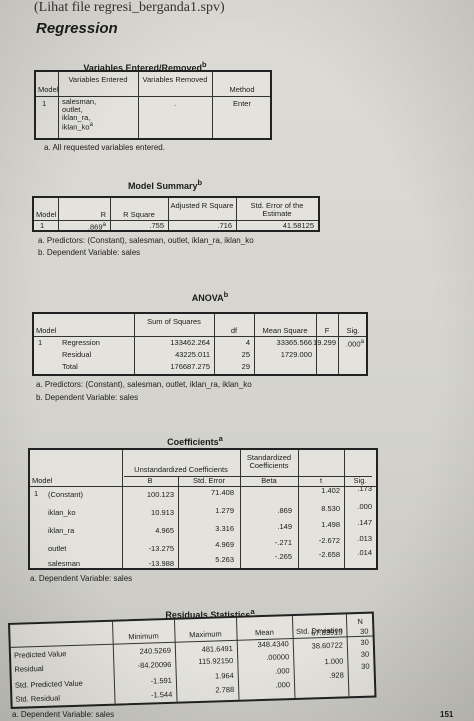 The height and width of the screenshot is (721, 474). I want to click on coef-row-sig: .173, so click(364, 488).